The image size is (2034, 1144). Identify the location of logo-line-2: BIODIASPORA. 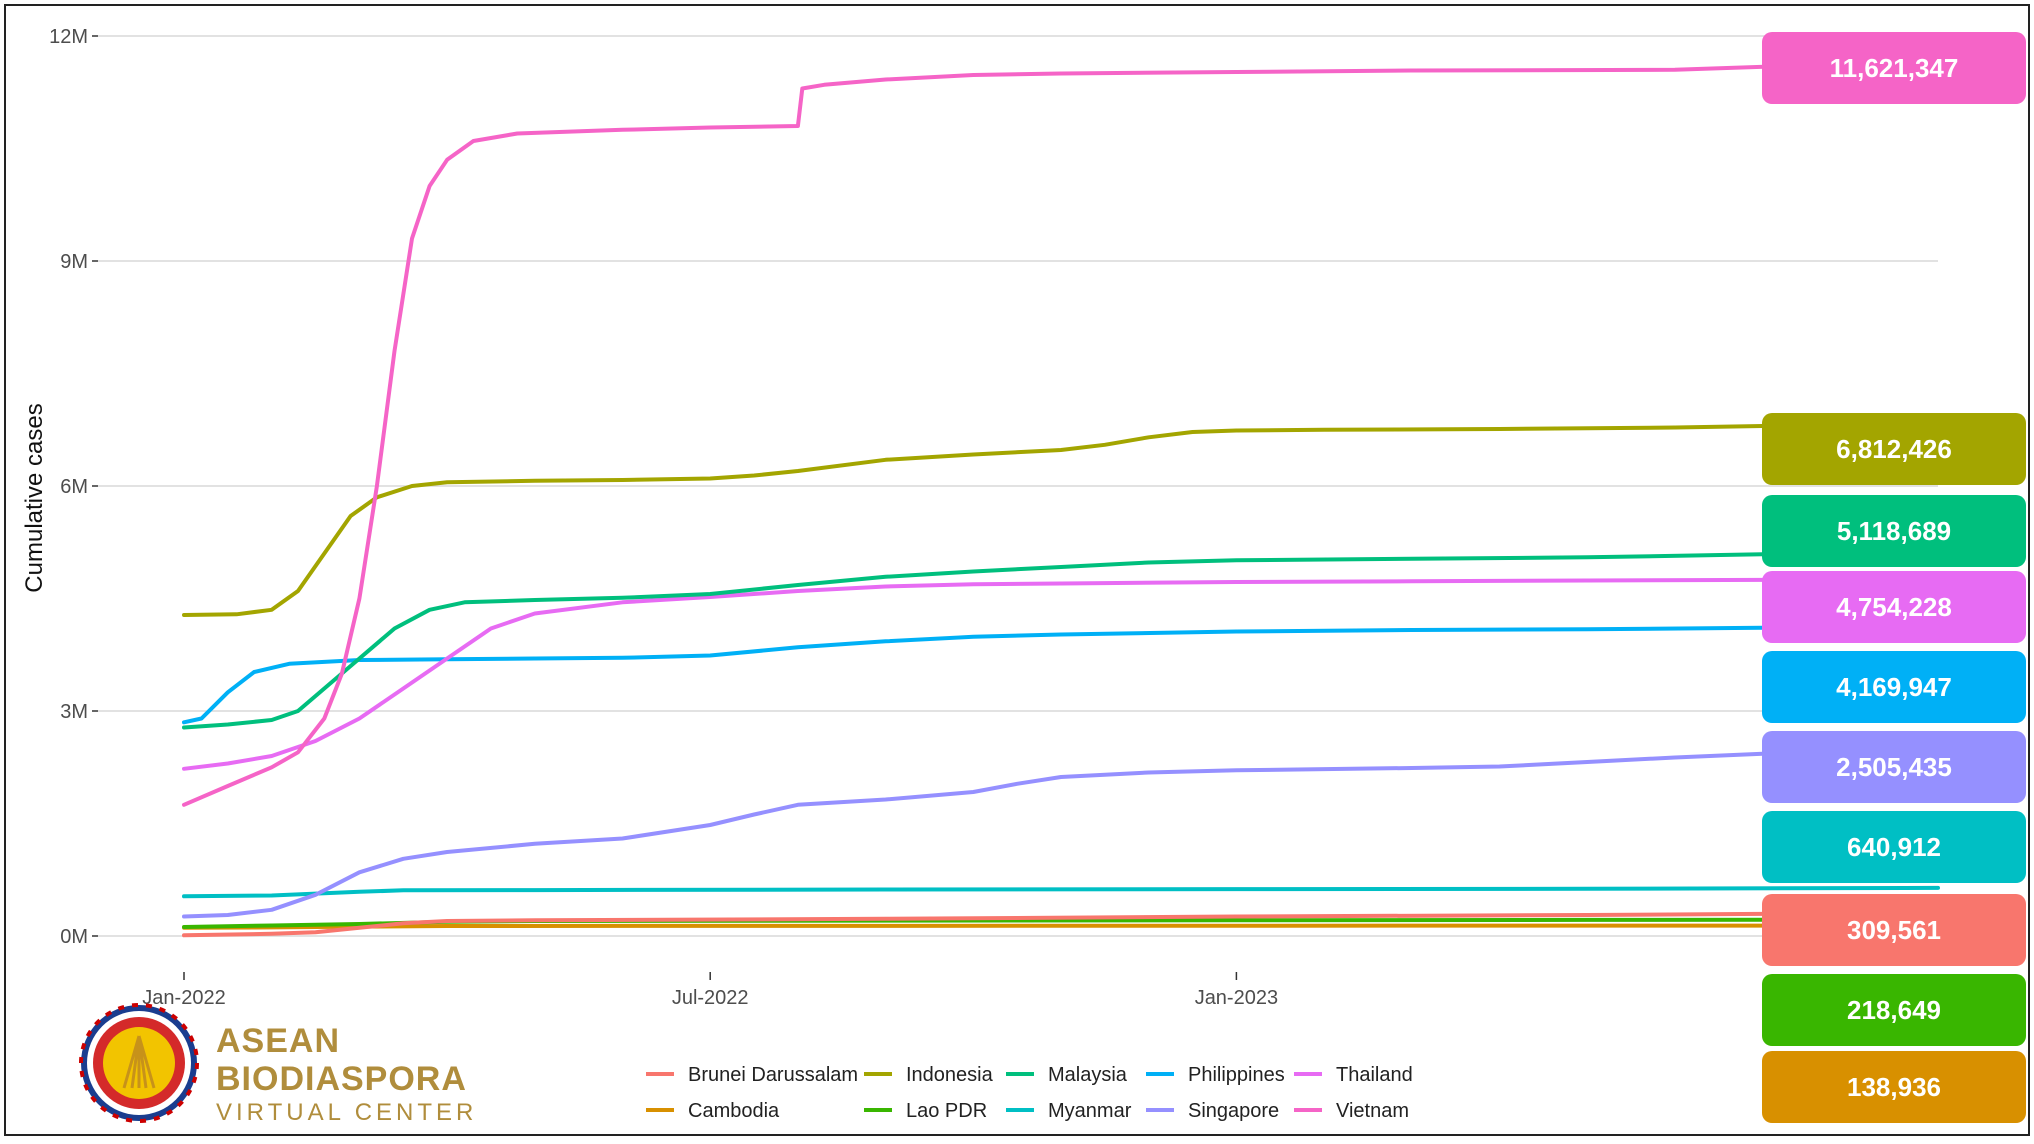
(341, 1079).